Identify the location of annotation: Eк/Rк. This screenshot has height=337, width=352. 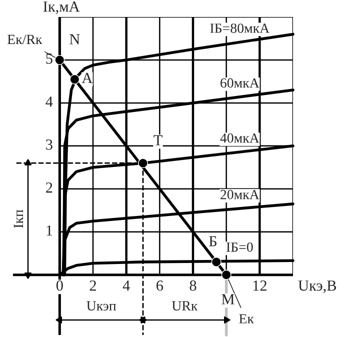
(25, 39).